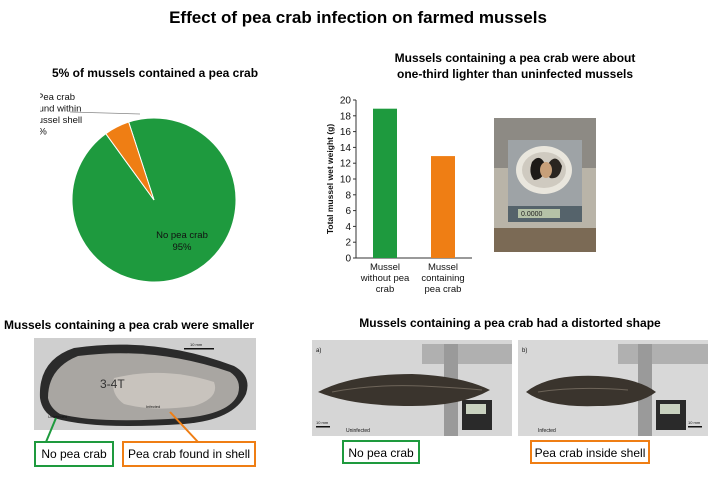  I want to click on open-shell-photo: 3-4T 10 mm Uninfected Infected, so click(145, 384).